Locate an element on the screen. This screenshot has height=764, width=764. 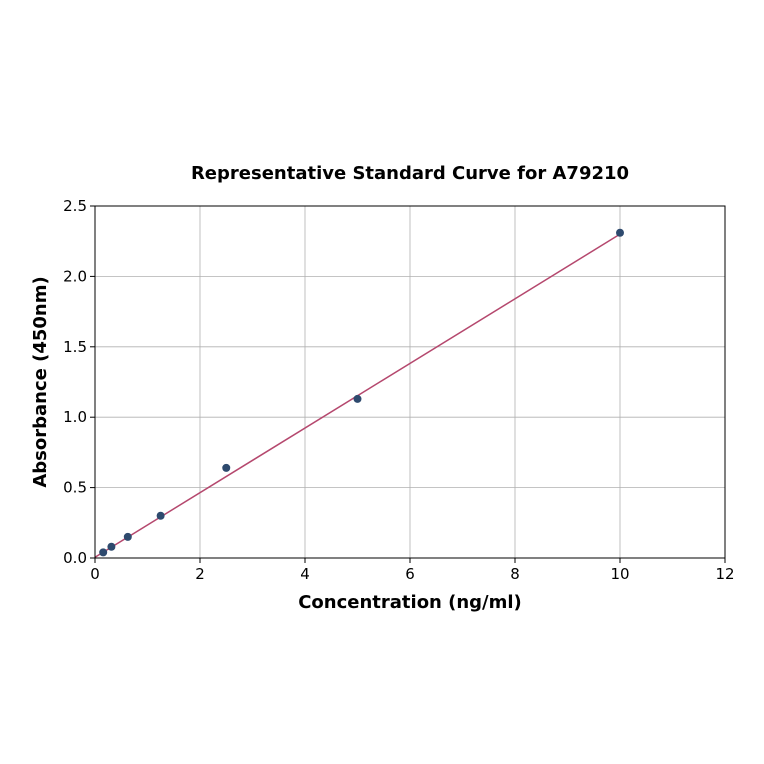
y-tick-label: 0.0 is located at coordinates (75, 558).